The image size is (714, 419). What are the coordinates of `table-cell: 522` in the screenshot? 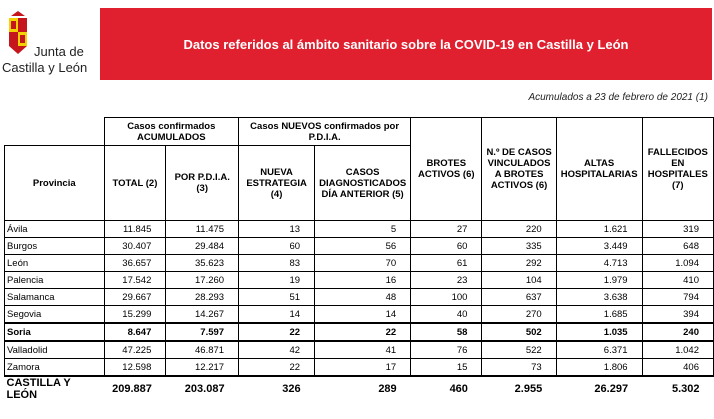 It's located at (519, 349).